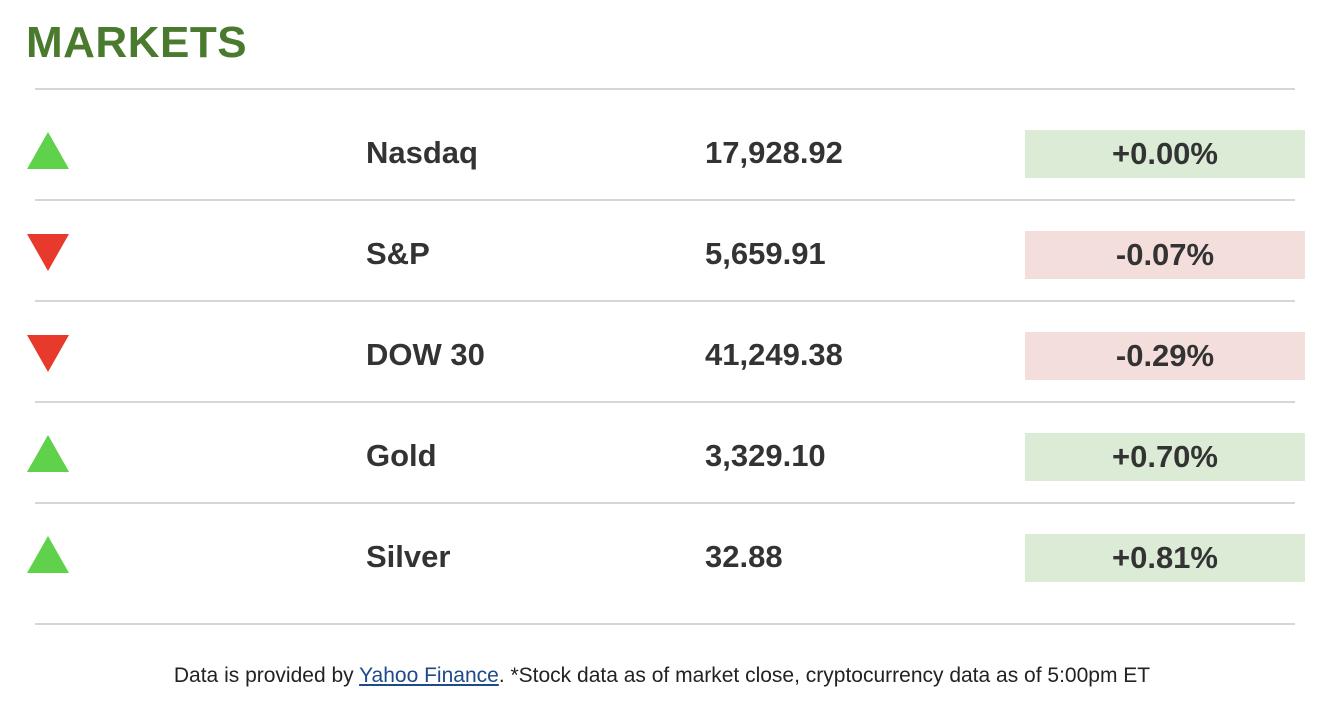 The width and height of the screenshot is (1324, 716). Describe the element at coordinates (425, 354) in the screenshot. I see `market-name: DOW 30` at that location.